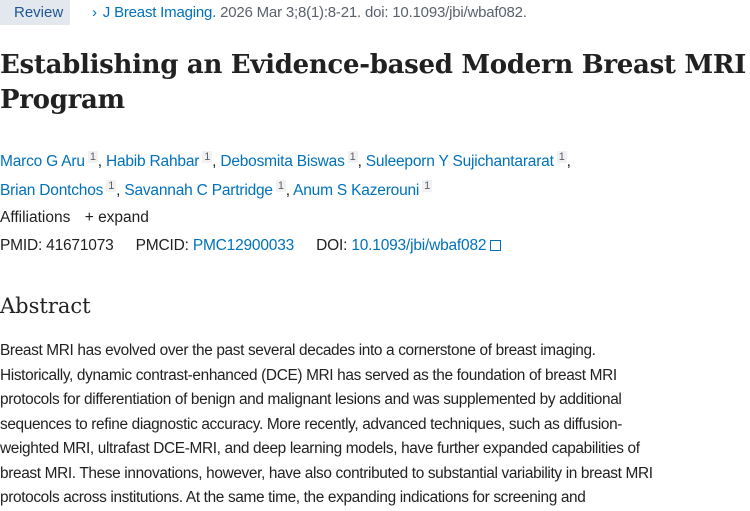  What do you see at coordinates (282, 161) in the screenshot?
I see `author-link: Debosmita Biswas` at bounding box center [282, 161].